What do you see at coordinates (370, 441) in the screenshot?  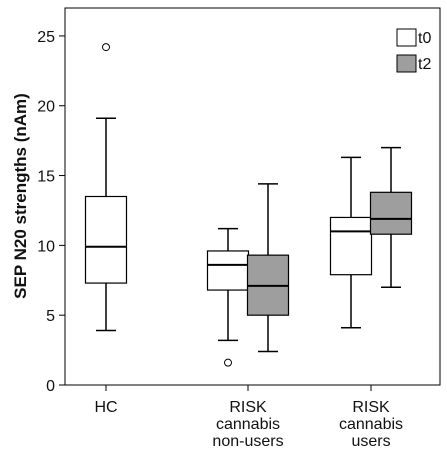 I see `x-category-label: users` at bounding box center [370, 441].